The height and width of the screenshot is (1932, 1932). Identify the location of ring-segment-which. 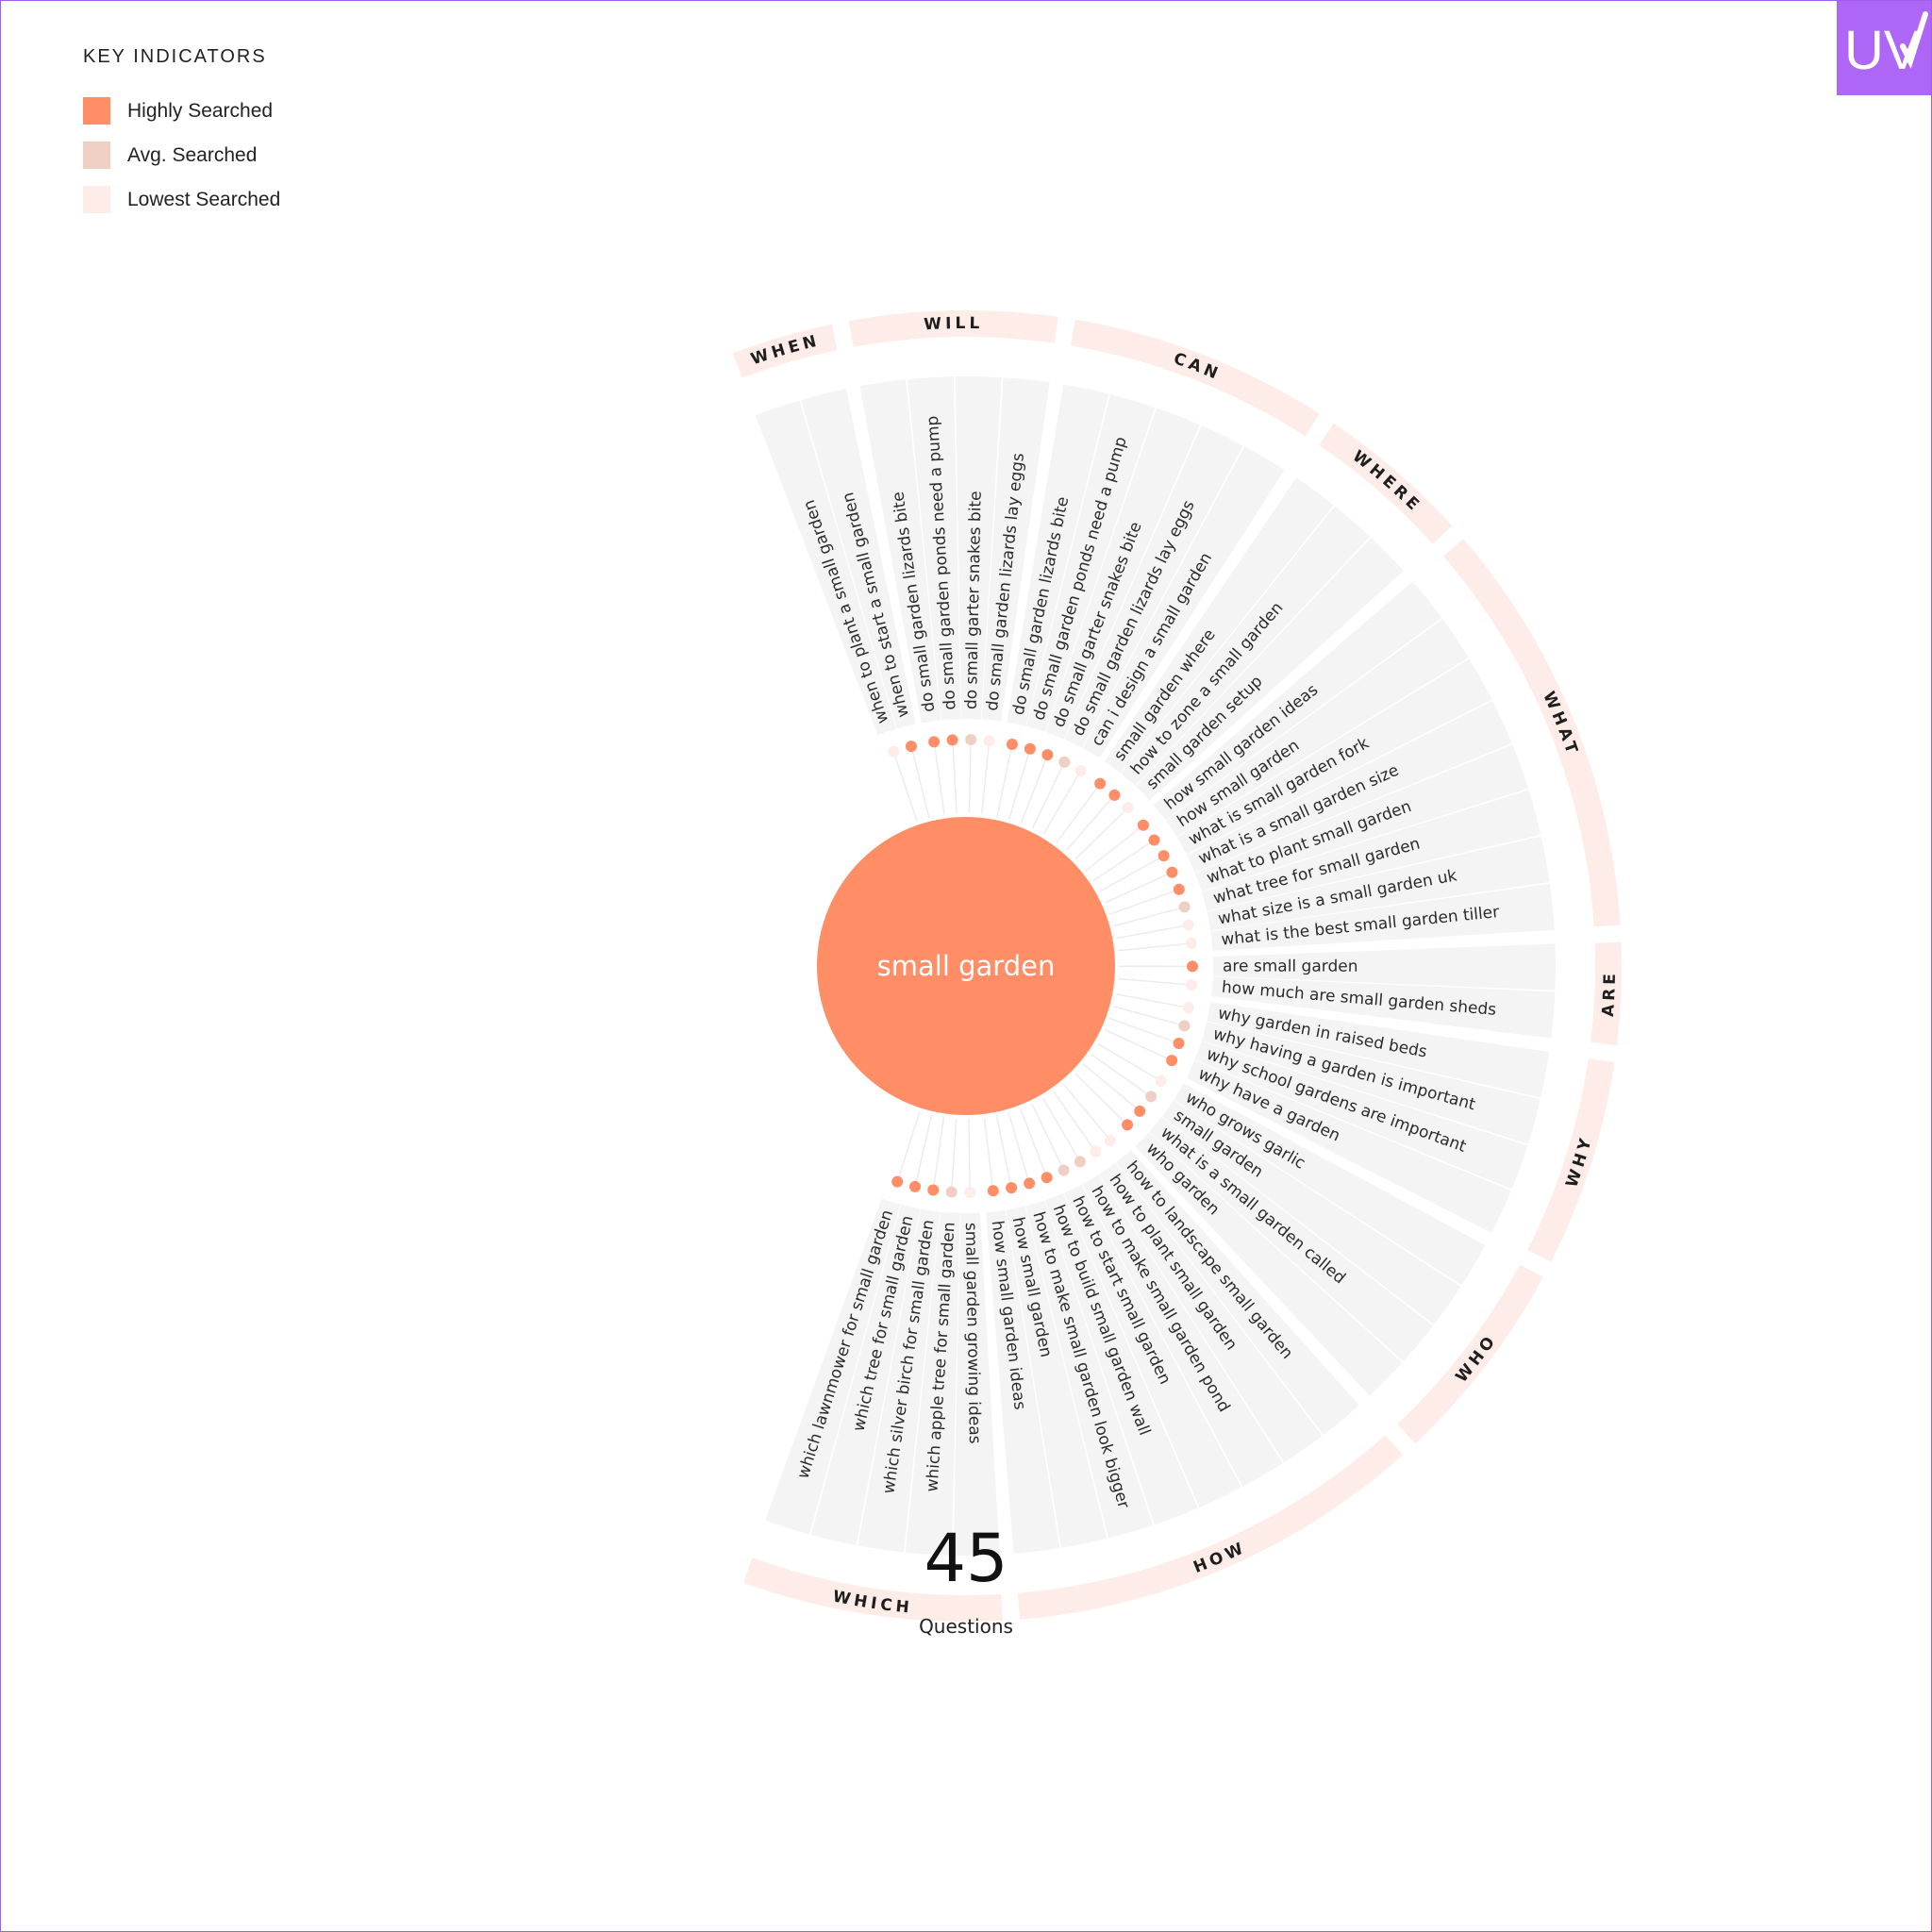
(873, 1589).